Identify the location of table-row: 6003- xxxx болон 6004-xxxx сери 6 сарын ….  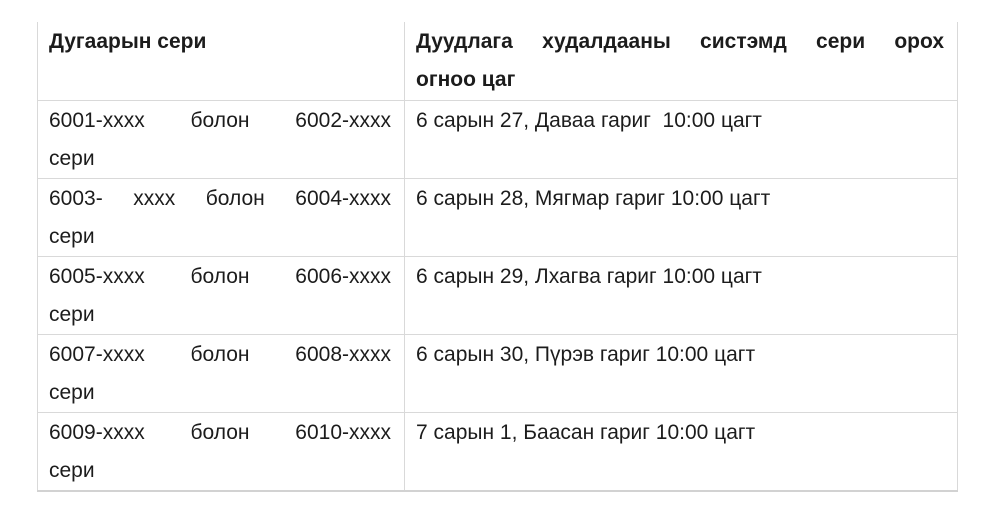
(497, 217).